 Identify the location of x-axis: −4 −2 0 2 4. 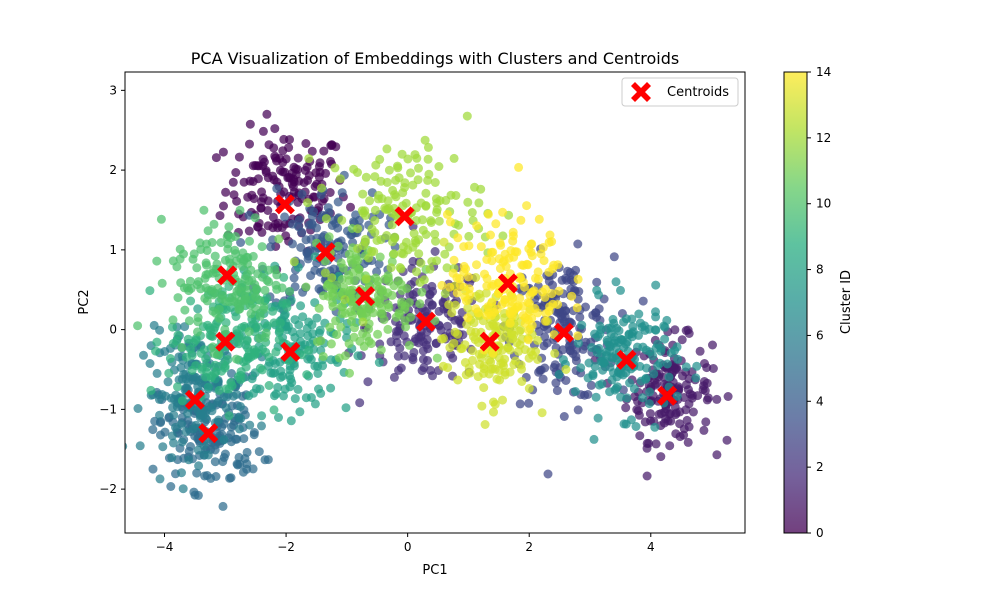
(405, 543).